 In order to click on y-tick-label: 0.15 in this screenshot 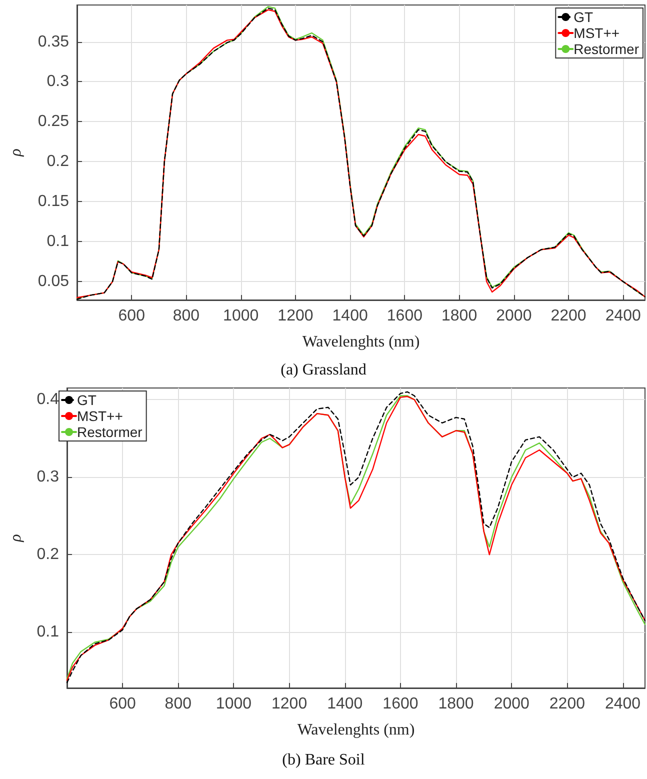, I will do `click(54, 201)`.